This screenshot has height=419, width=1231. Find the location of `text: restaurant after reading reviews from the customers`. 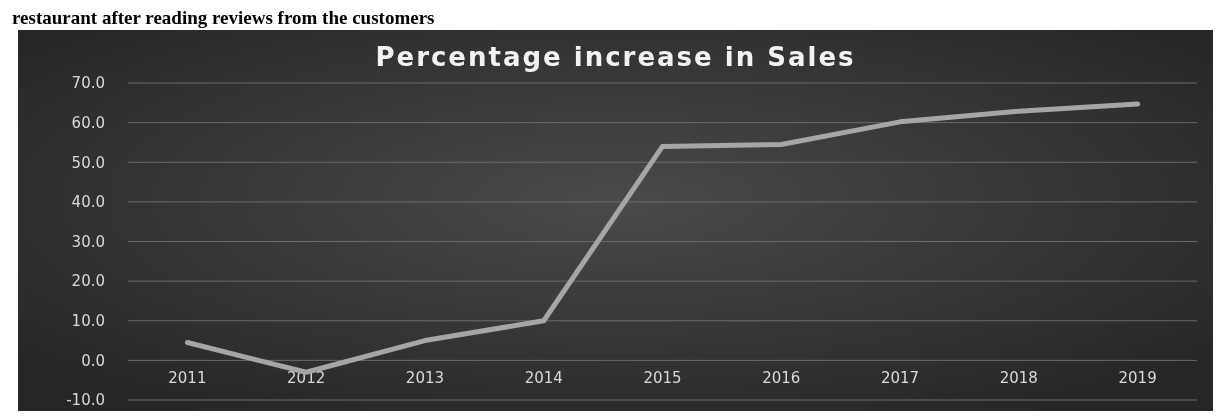

text: restaurant after reading reviews from the customers is located at coordinates (223, 17).